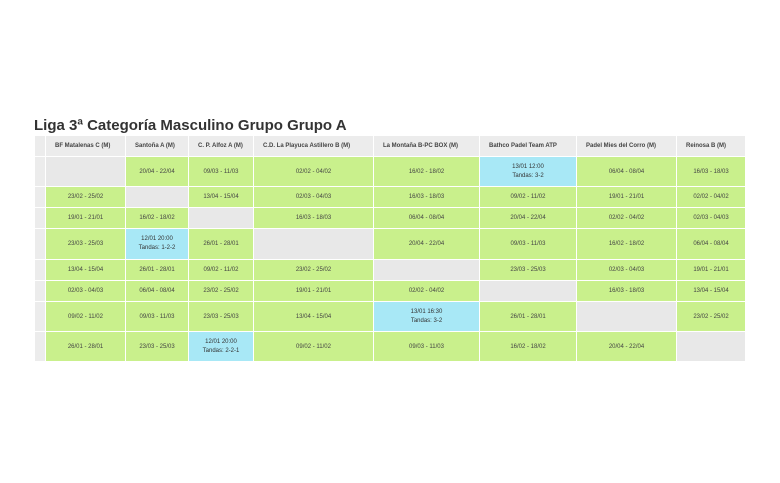 The image size is (780, 483). Describe the element at coordinates (157, 244) in the screenshot. I see `match-result-cell: 12/01 20:00 Tandas: 1-2-2` at that location.